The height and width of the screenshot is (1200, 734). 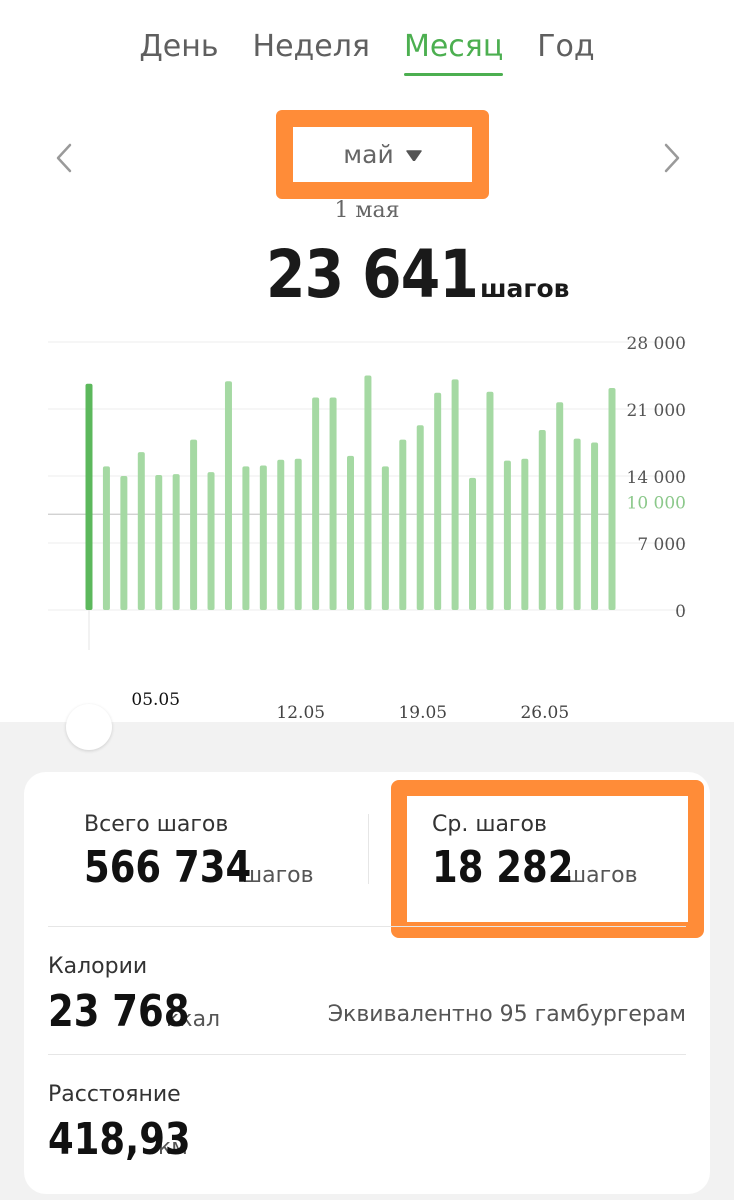 I want to click on selected-steps: 23 641 шагов, so click(x=417, y=274).